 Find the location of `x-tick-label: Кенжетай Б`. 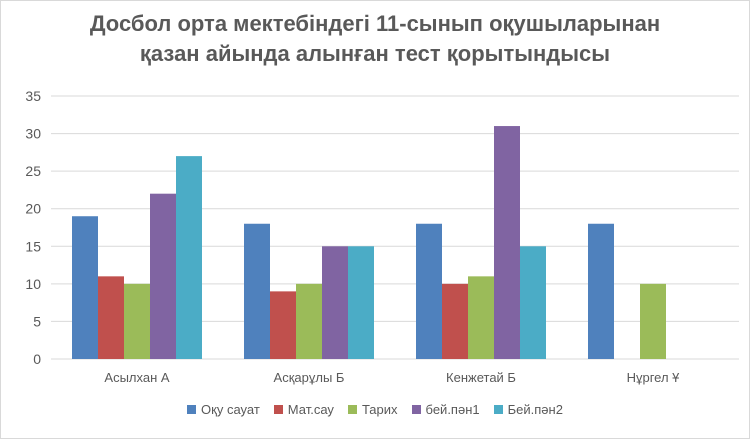

x-tick-label: Кенжетай Б is located at coordinates (481, 377).